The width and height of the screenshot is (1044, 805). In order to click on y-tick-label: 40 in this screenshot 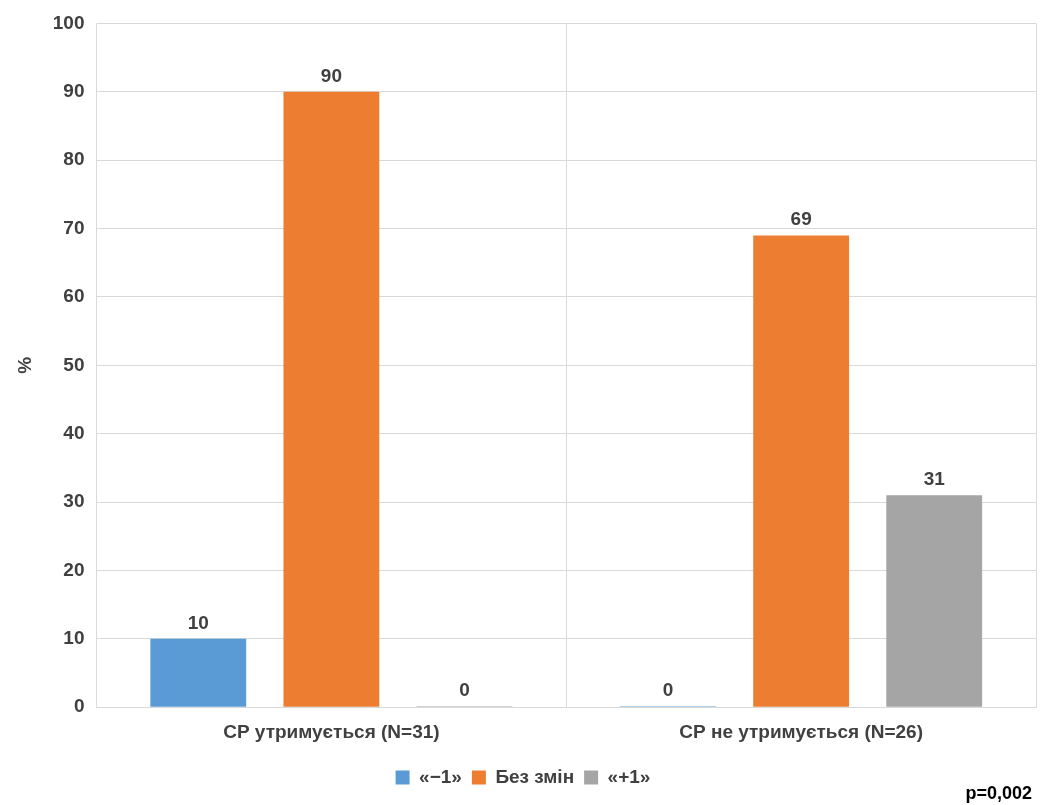, I will do `click(74, 432)`.